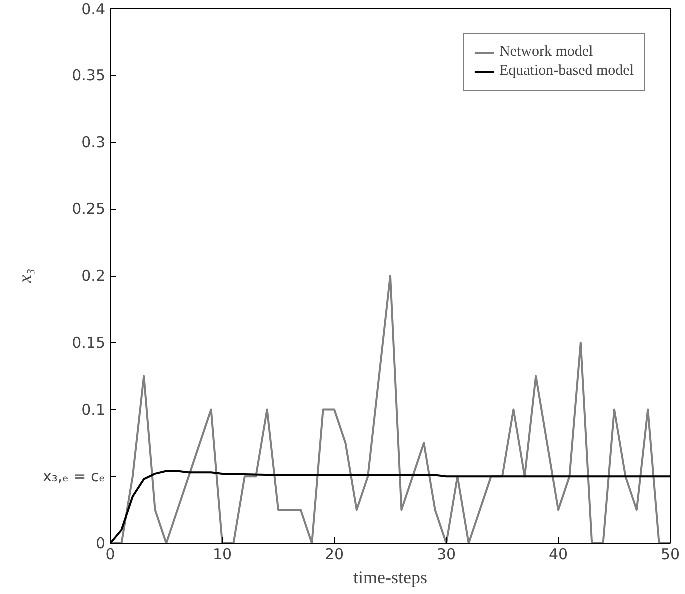 The width and height of the screenshot is (685, 594). I want to click on y-tick-label: 0.1, so click(94, 409).